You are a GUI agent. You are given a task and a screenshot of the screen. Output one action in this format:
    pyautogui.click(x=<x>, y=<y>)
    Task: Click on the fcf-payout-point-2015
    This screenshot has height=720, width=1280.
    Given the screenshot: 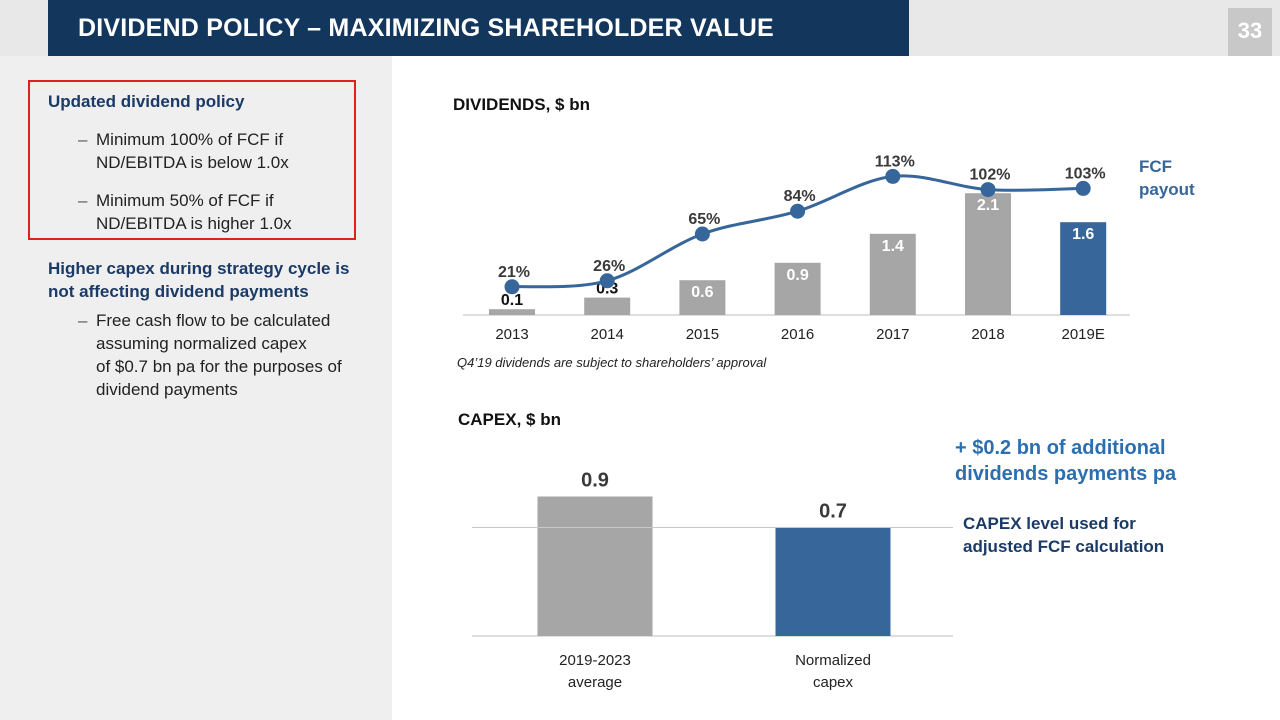 What is the action you would take?
    pyautogui.click(x=702, y=234)
    